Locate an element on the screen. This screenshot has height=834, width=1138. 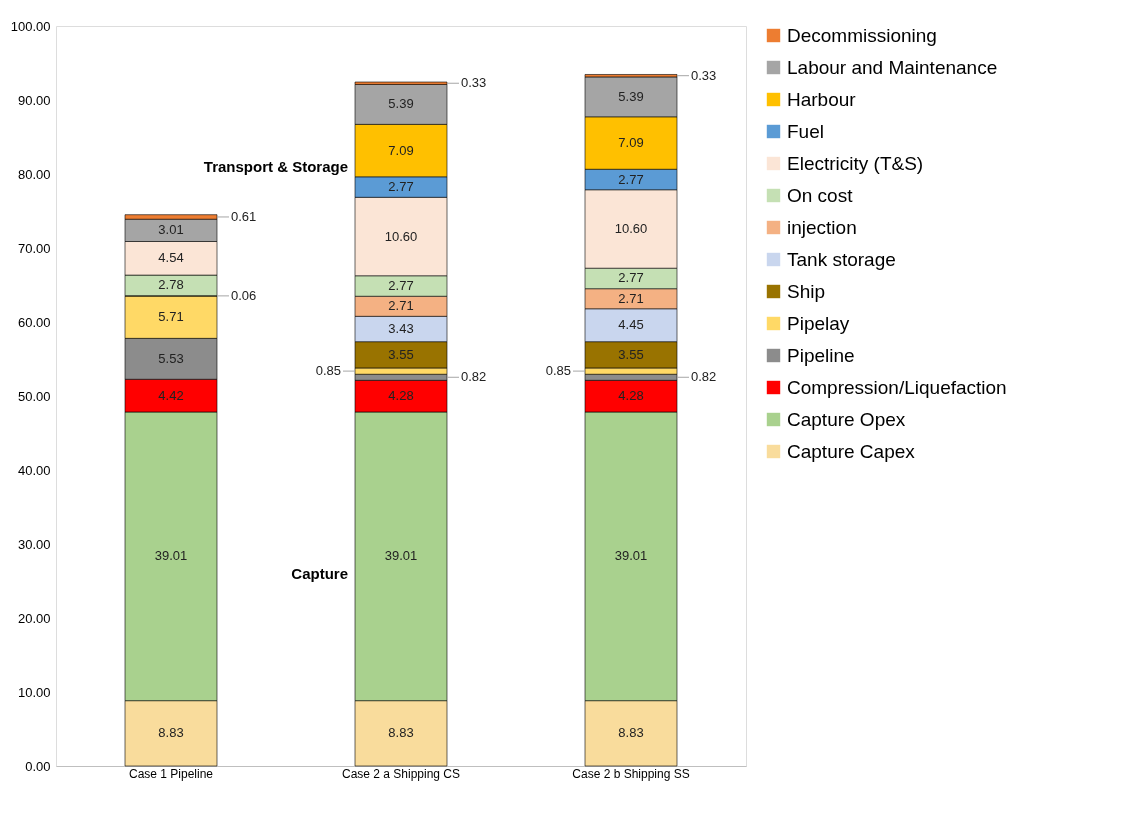
data-label: 5.53 is located at coordinates (171, 358).